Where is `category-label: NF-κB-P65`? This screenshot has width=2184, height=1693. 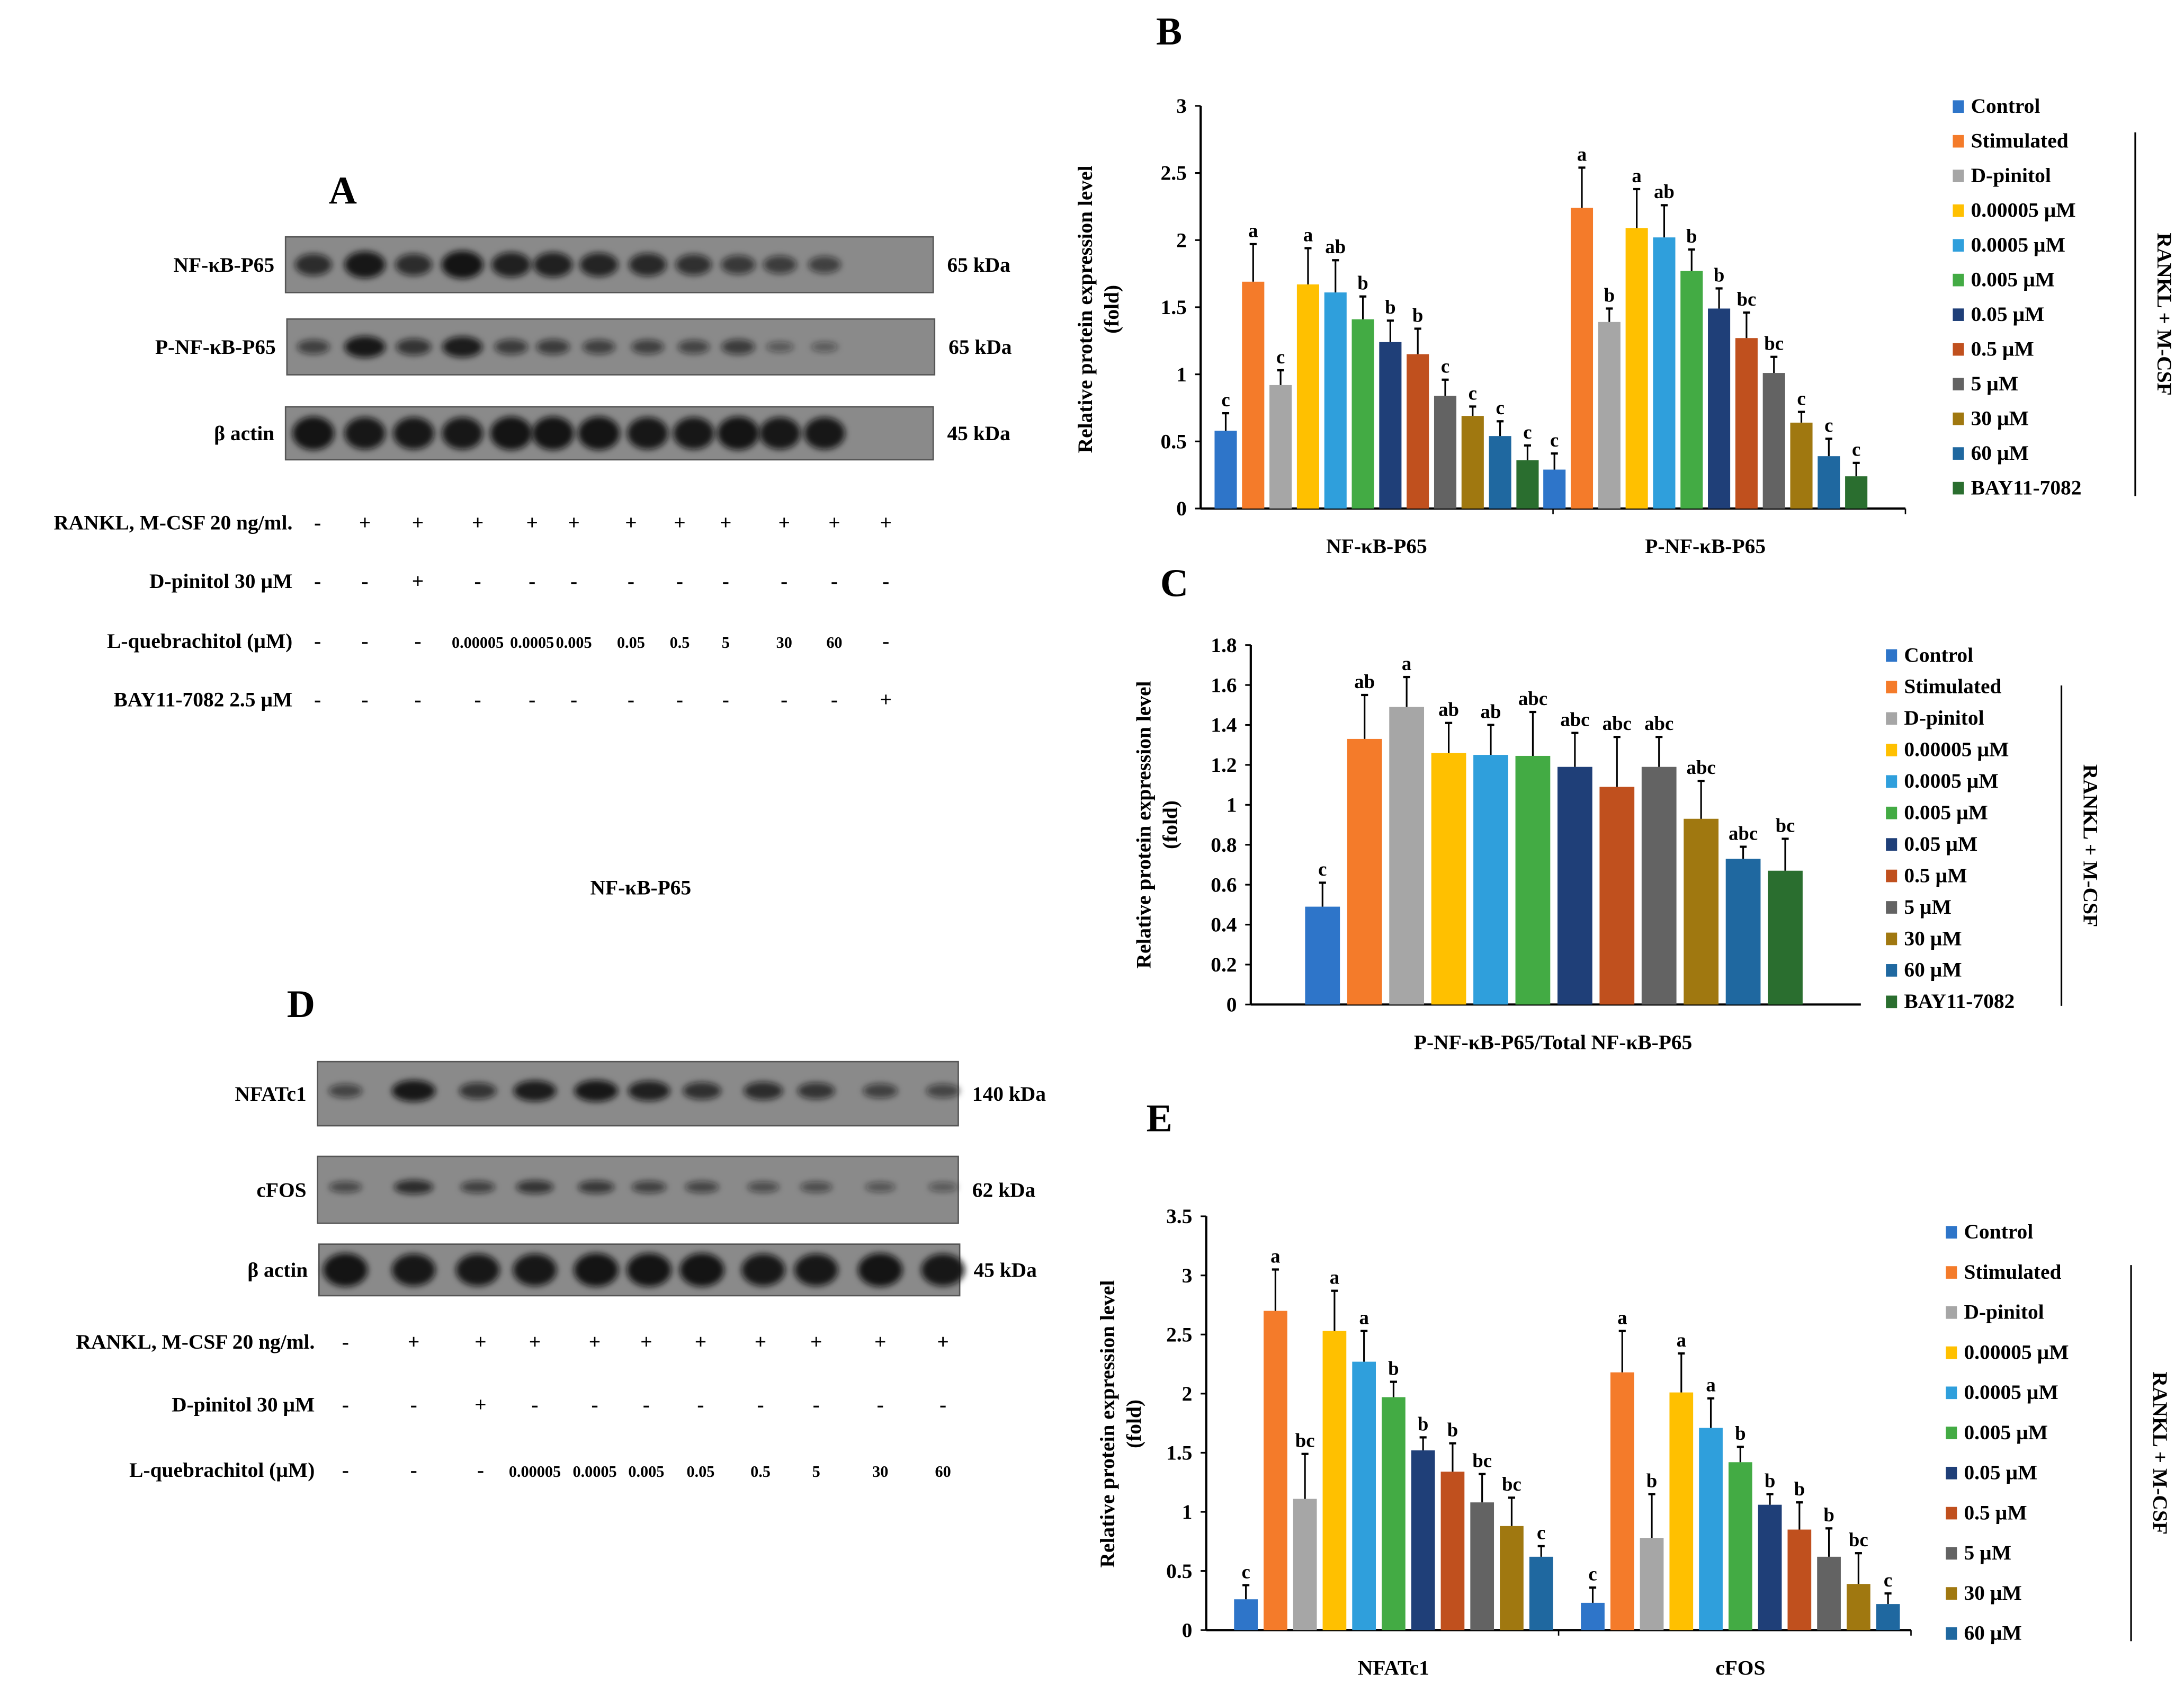 category-label: NF-κB-P65 is located at coordinates (1376, 546).